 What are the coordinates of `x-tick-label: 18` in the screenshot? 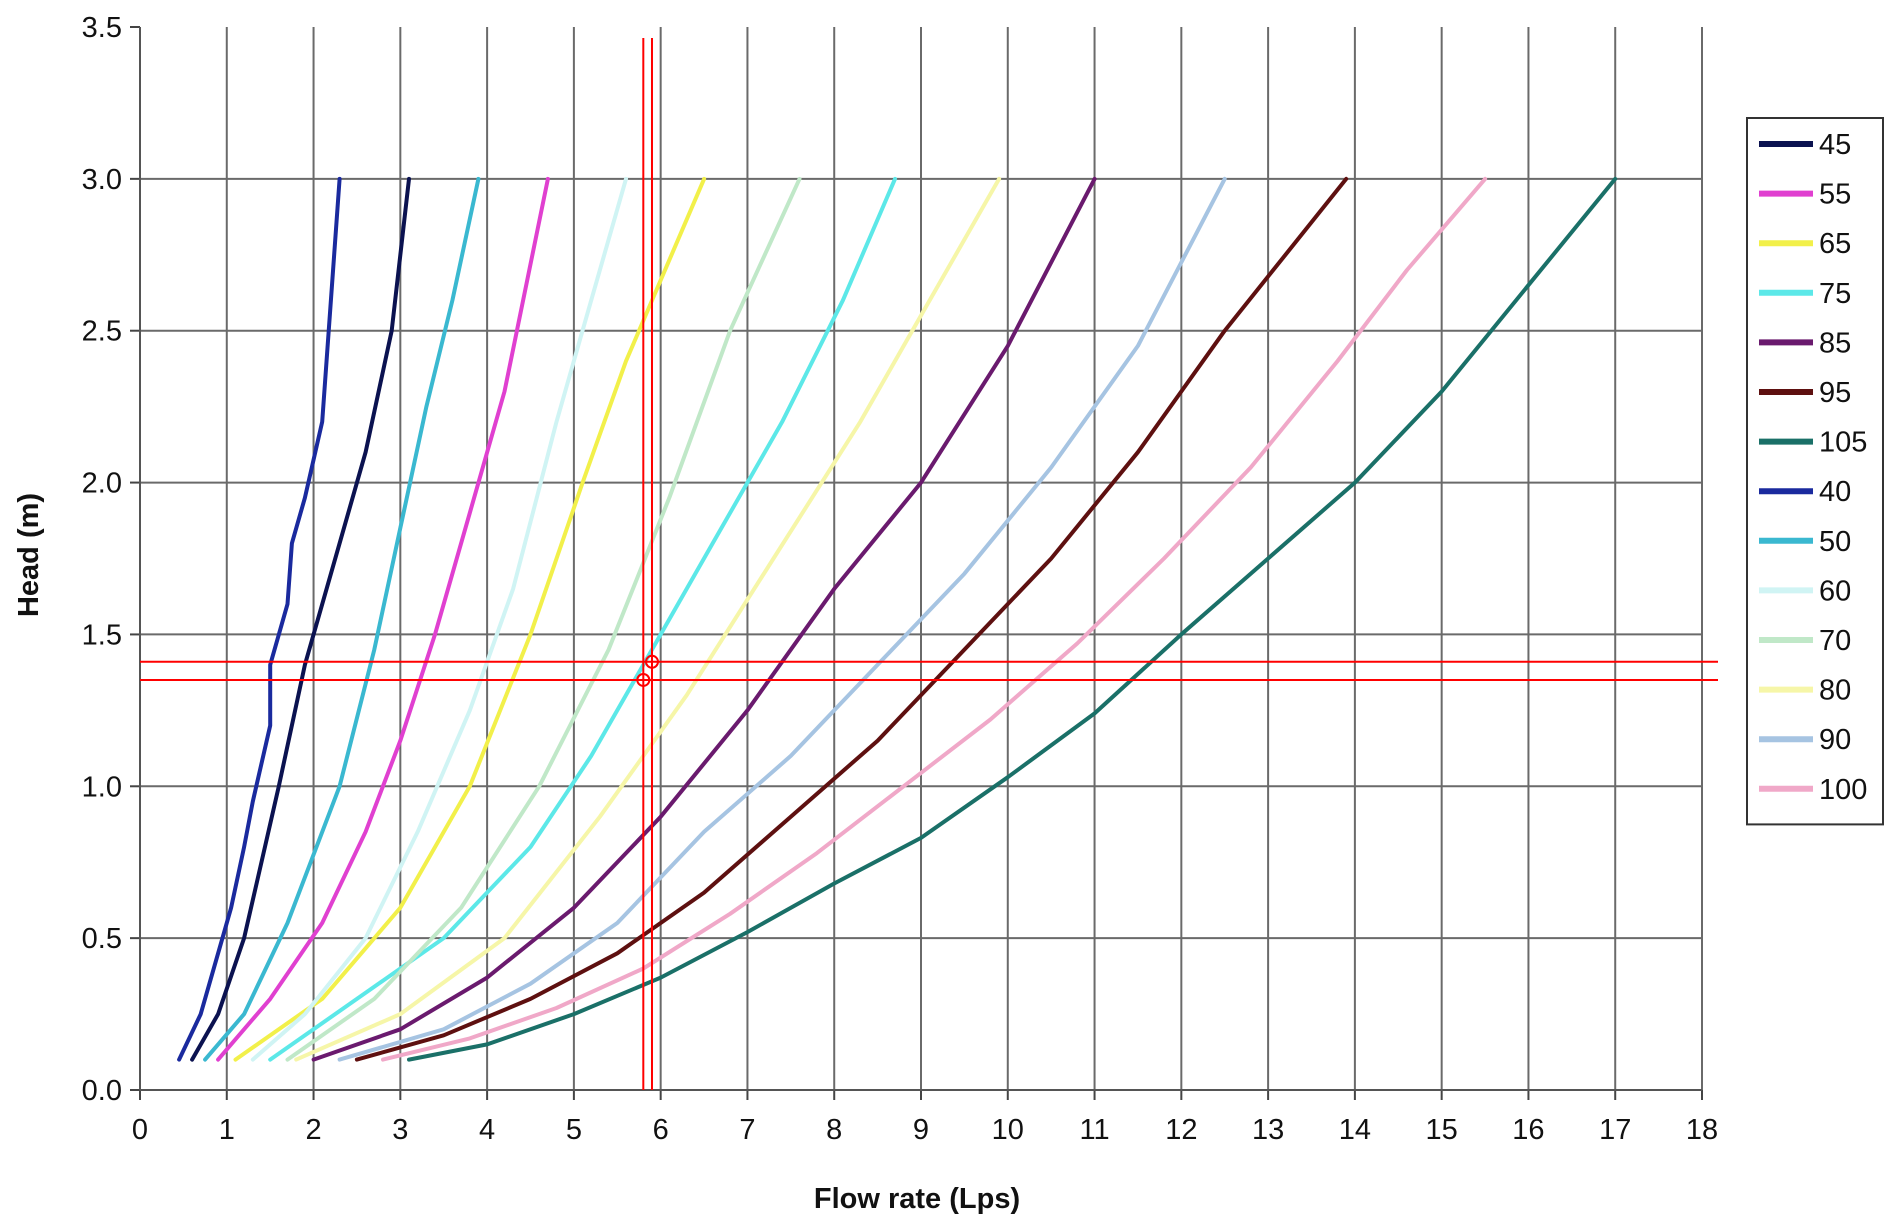 It's located at (1702, 1130).